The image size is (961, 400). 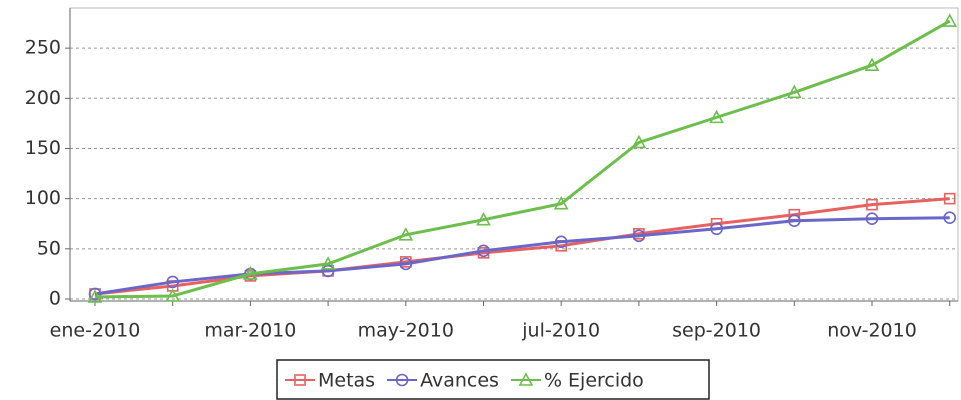 I want to click on y-tick-label: 0, so click(x=55, y=298).